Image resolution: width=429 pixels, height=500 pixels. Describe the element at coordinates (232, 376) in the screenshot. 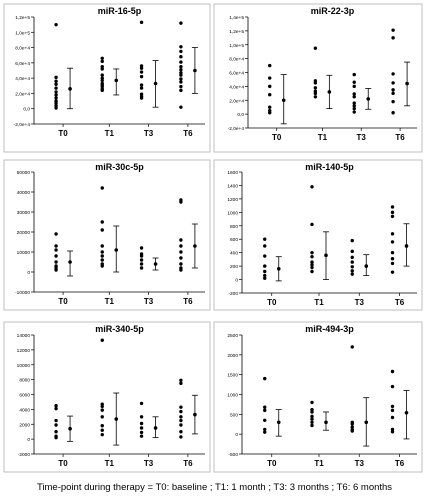

I see `y-tick-label: 1500` at that location.